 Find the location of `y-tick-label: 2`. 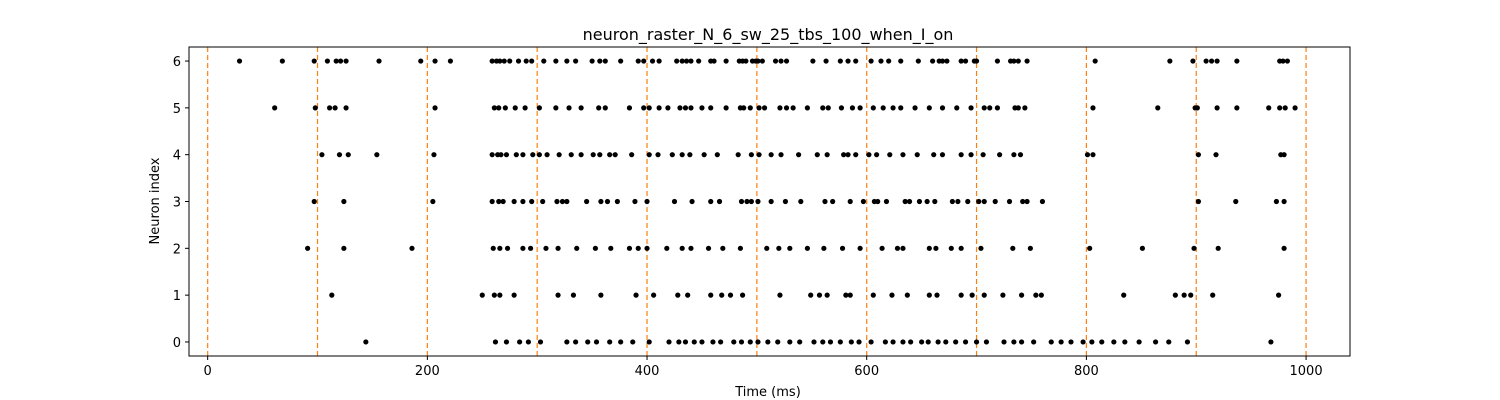

y-tick-label: 2 is located at coordinates (177, 249).